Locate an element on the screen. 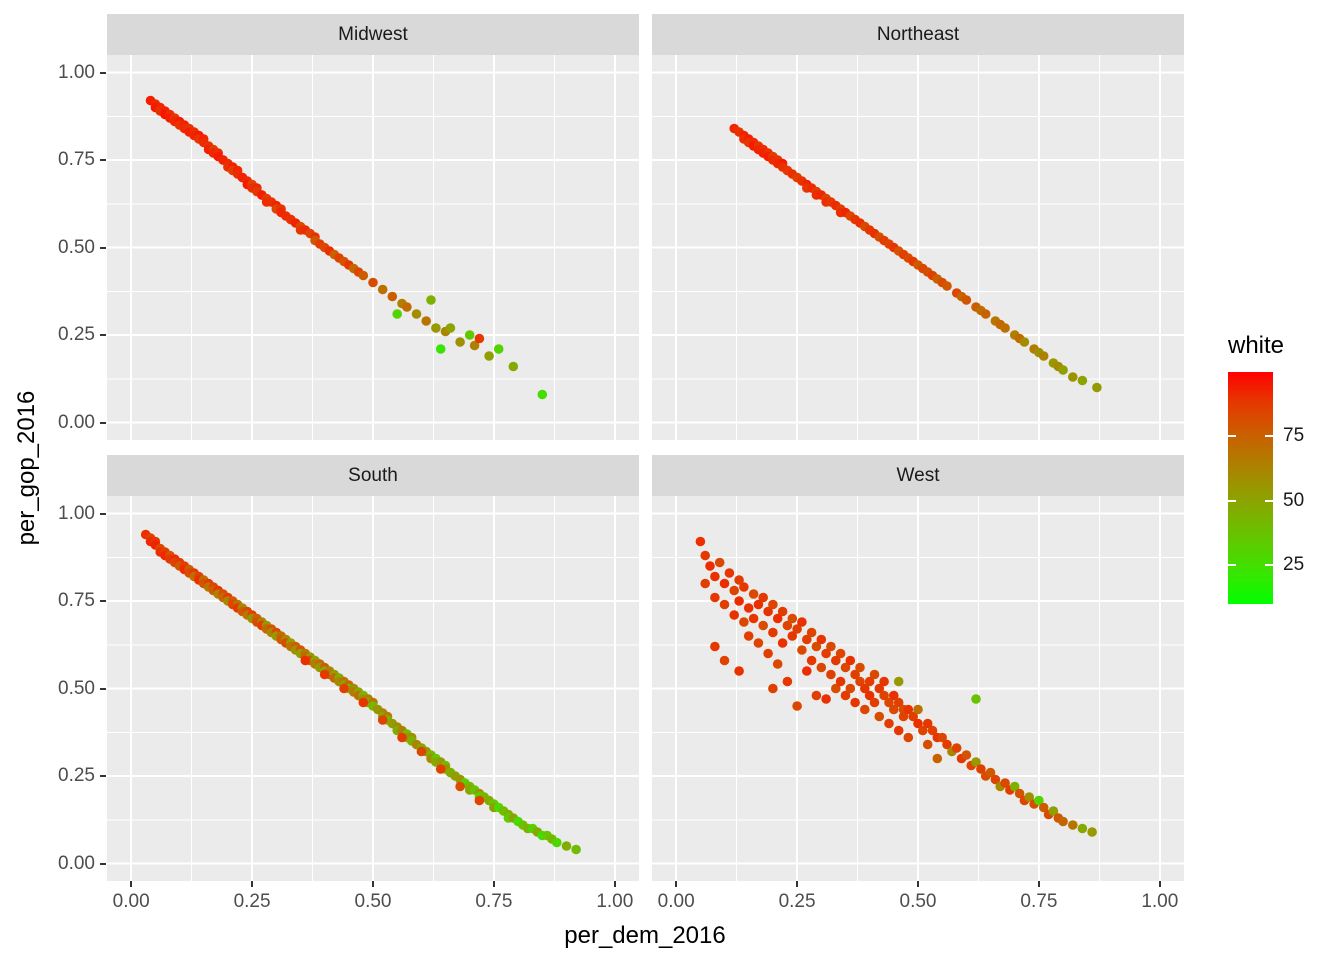 Image resolution: width=1344 pixels, height=960 pixels. x-tick-label: 0.25 is located at coordinates (797, 901).